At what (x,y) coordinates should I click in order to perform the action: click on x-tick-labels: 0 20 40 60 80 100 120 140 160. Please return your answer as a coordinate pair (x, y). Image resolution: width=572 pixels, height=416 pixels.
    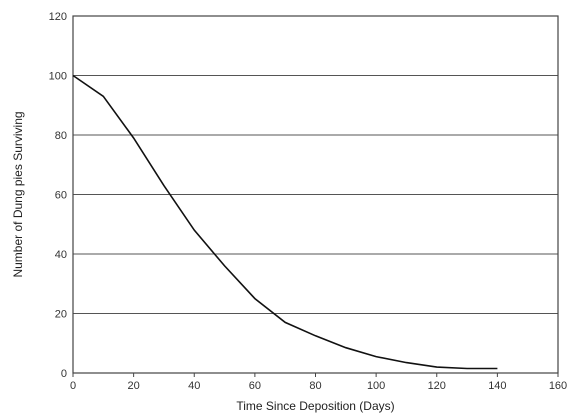
    Looking at the image, I should click on (318, 382).